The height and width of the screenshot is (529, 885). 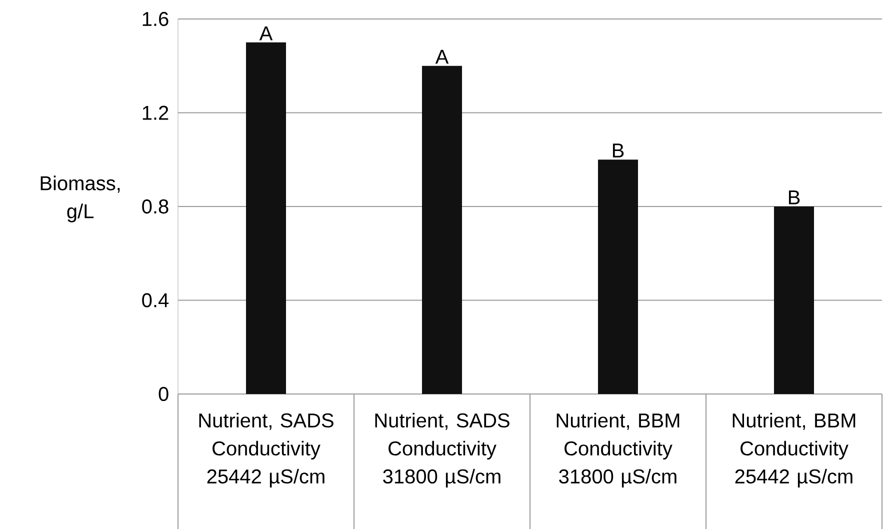 I want to click on x-tick-label: Nutrient, SADS Conductivity 25442 µS/cm, so click(x=266, y=450).